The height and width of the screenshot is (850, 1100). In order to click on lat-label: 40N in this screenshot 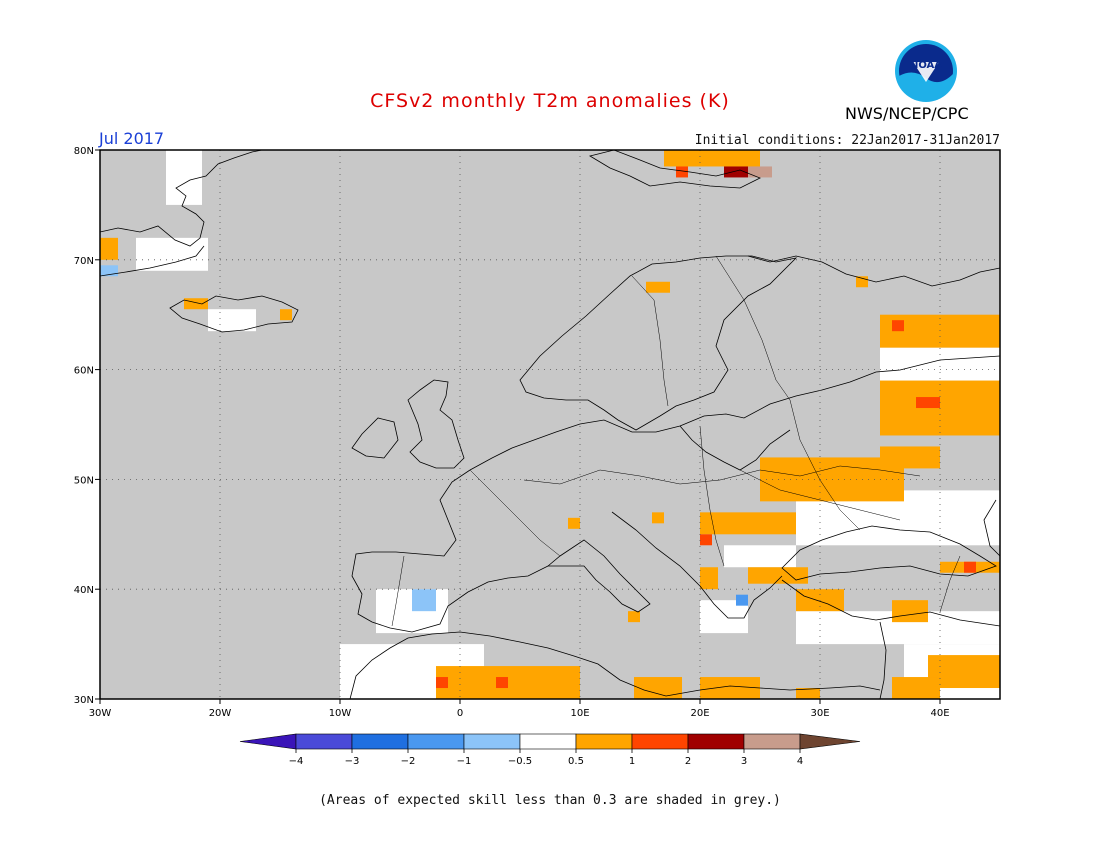, I will do `click(84, 590)`.